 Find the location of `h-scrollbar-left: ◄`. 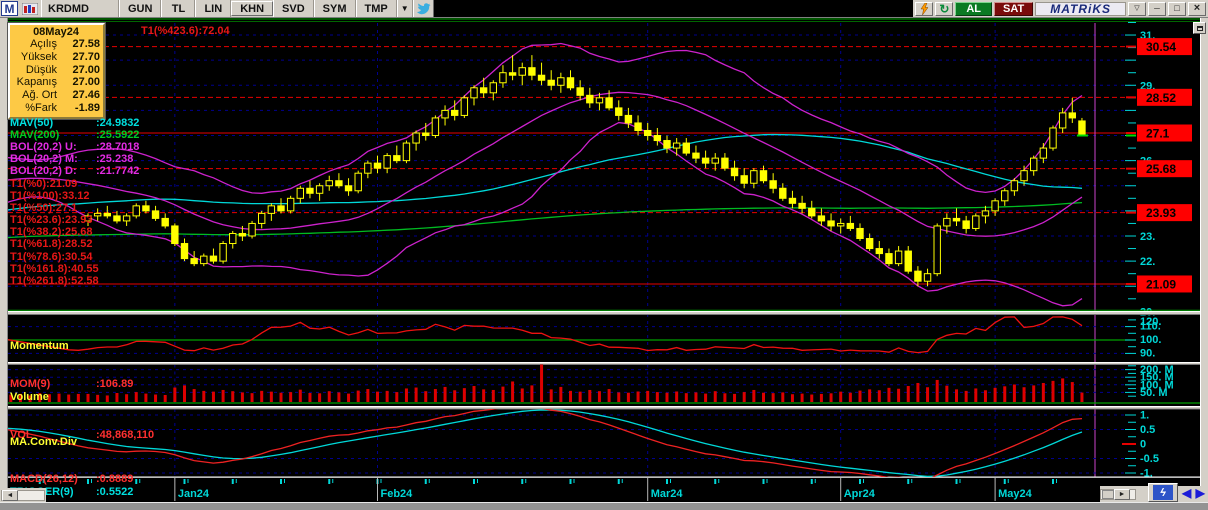

h-scrollbar-left: ◄ is located at coordinates (23, 495).